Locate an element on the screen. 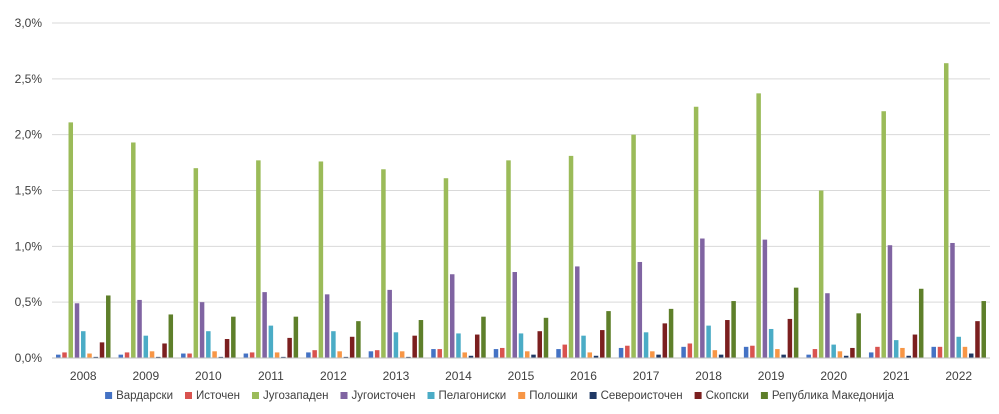 The height and width of the screenshot is (414, 999). y-tick-label: 0,5% is located at coordinates (29, 302).